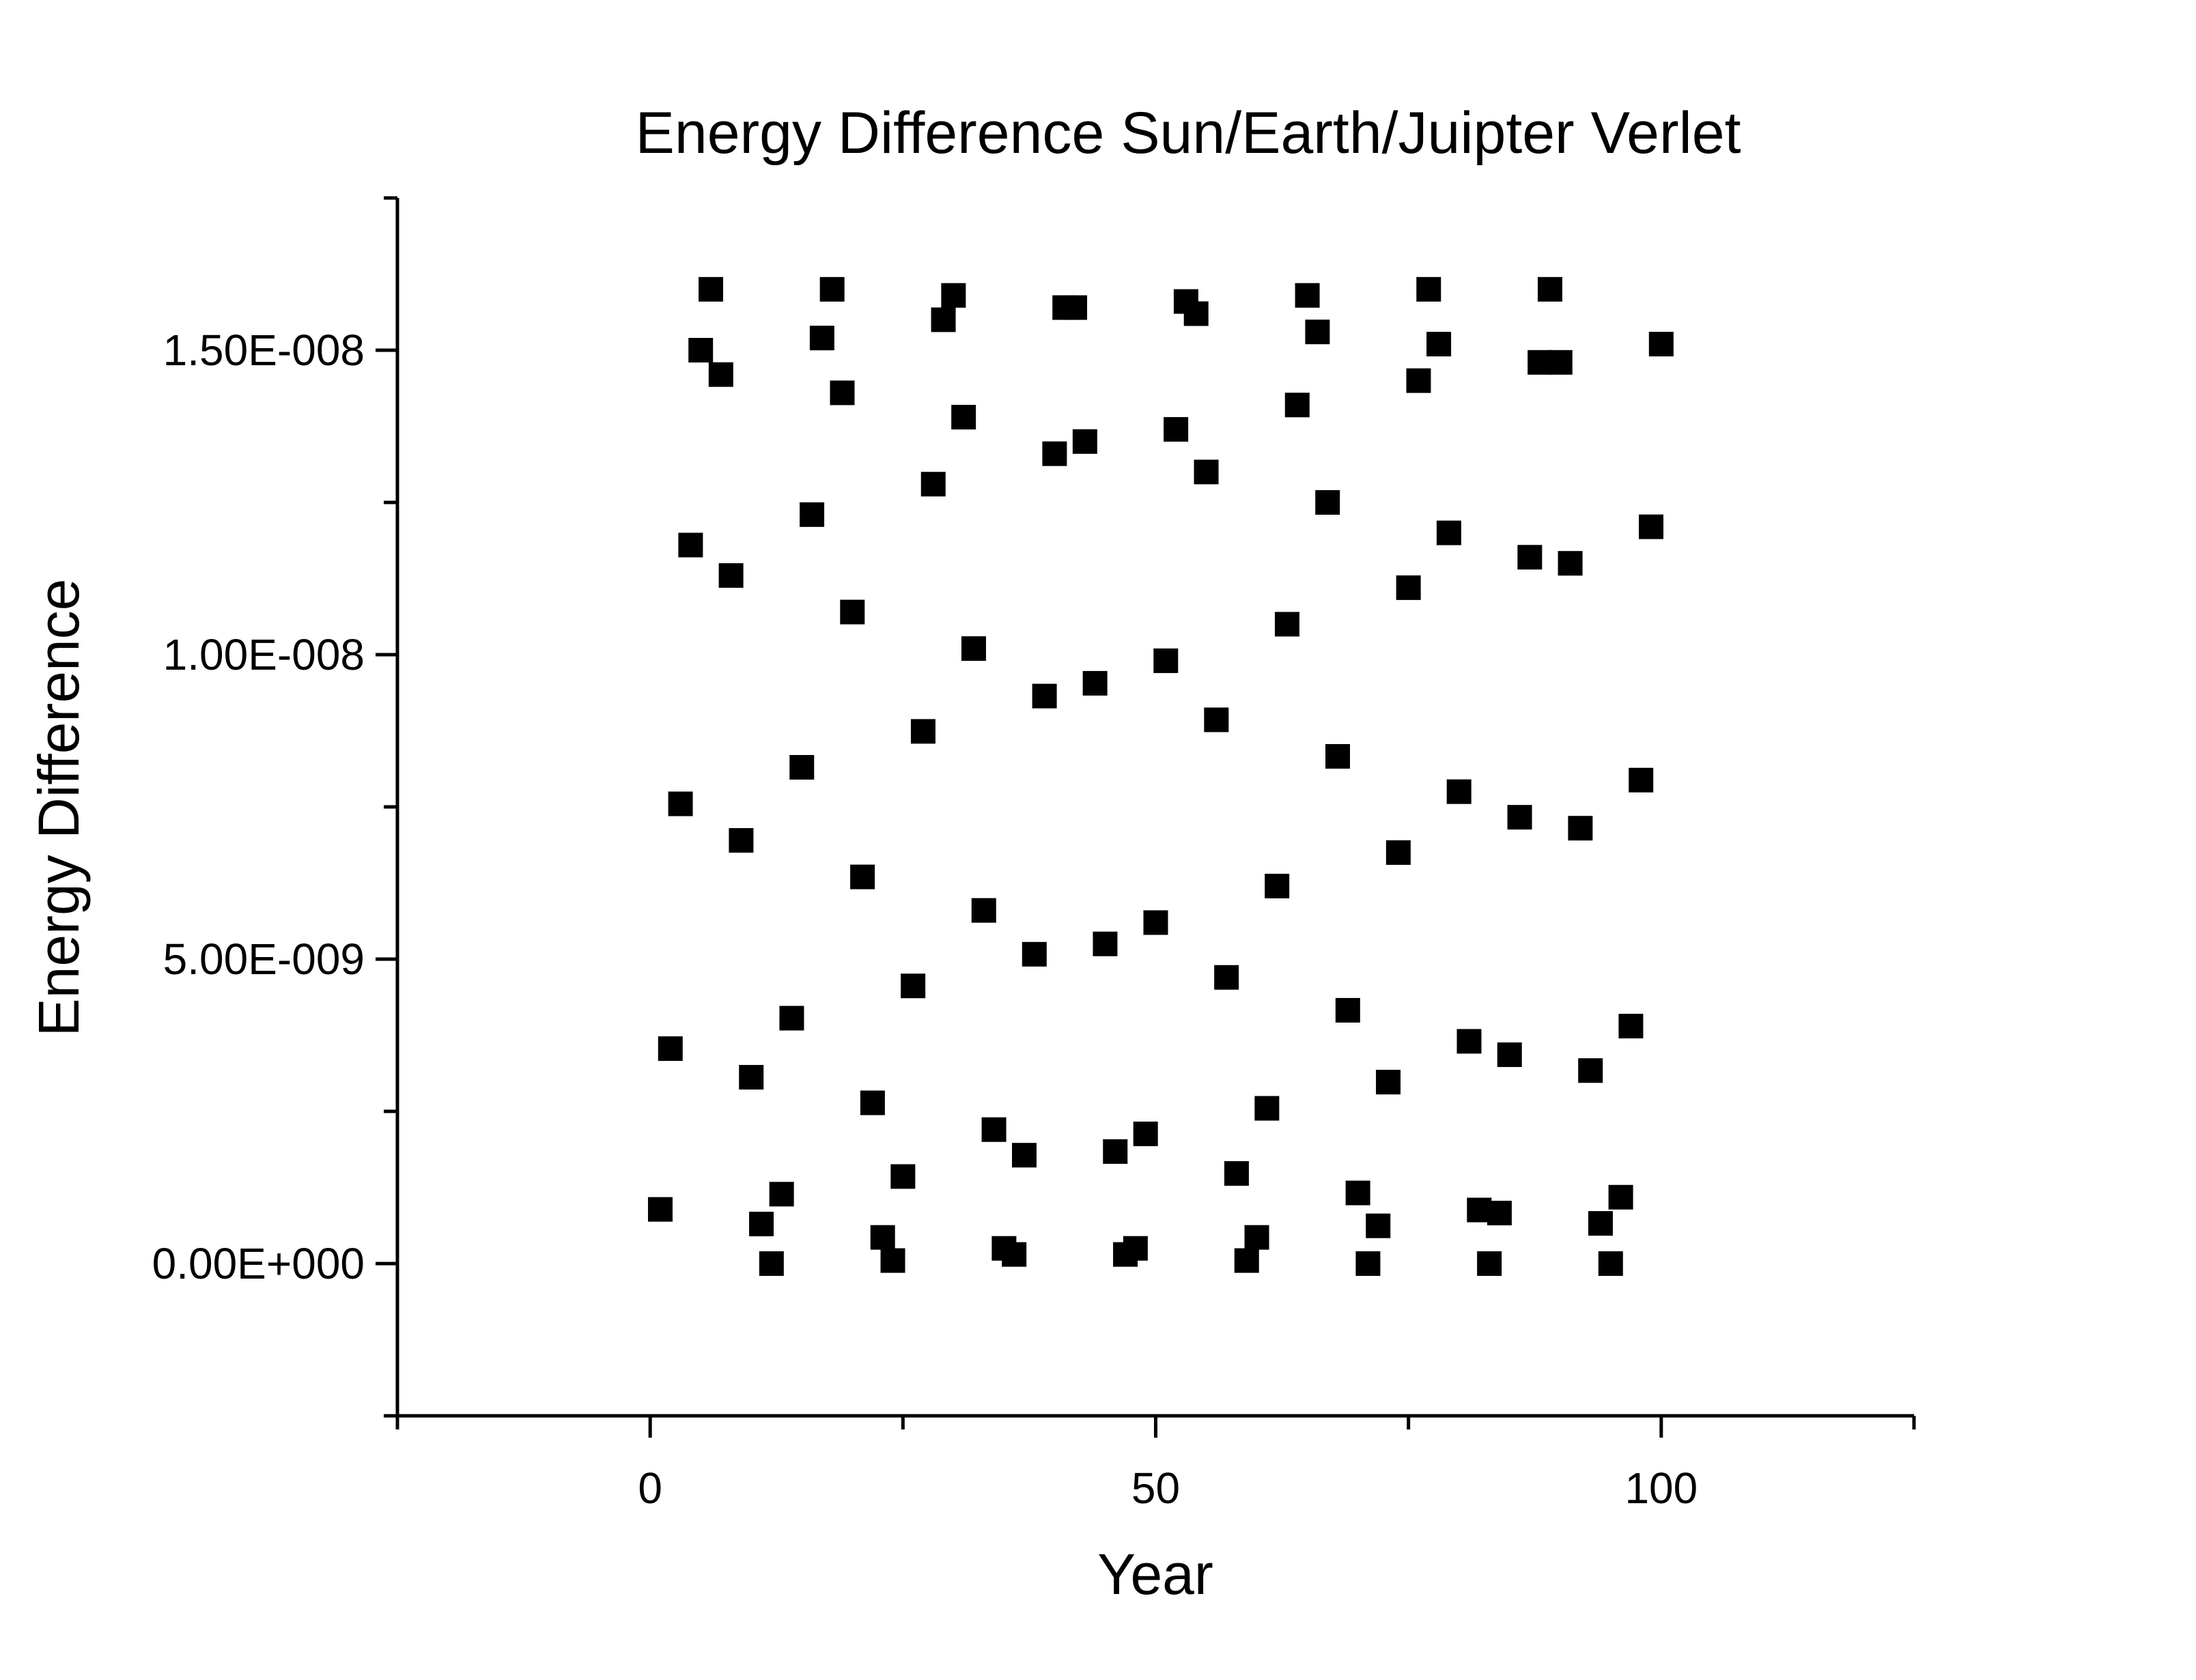 This screenshot has height=1680, width=2196. Describe the element at coordinates (650, 1488) in the screenshot. I see `x-tick-label: 0` at that location.